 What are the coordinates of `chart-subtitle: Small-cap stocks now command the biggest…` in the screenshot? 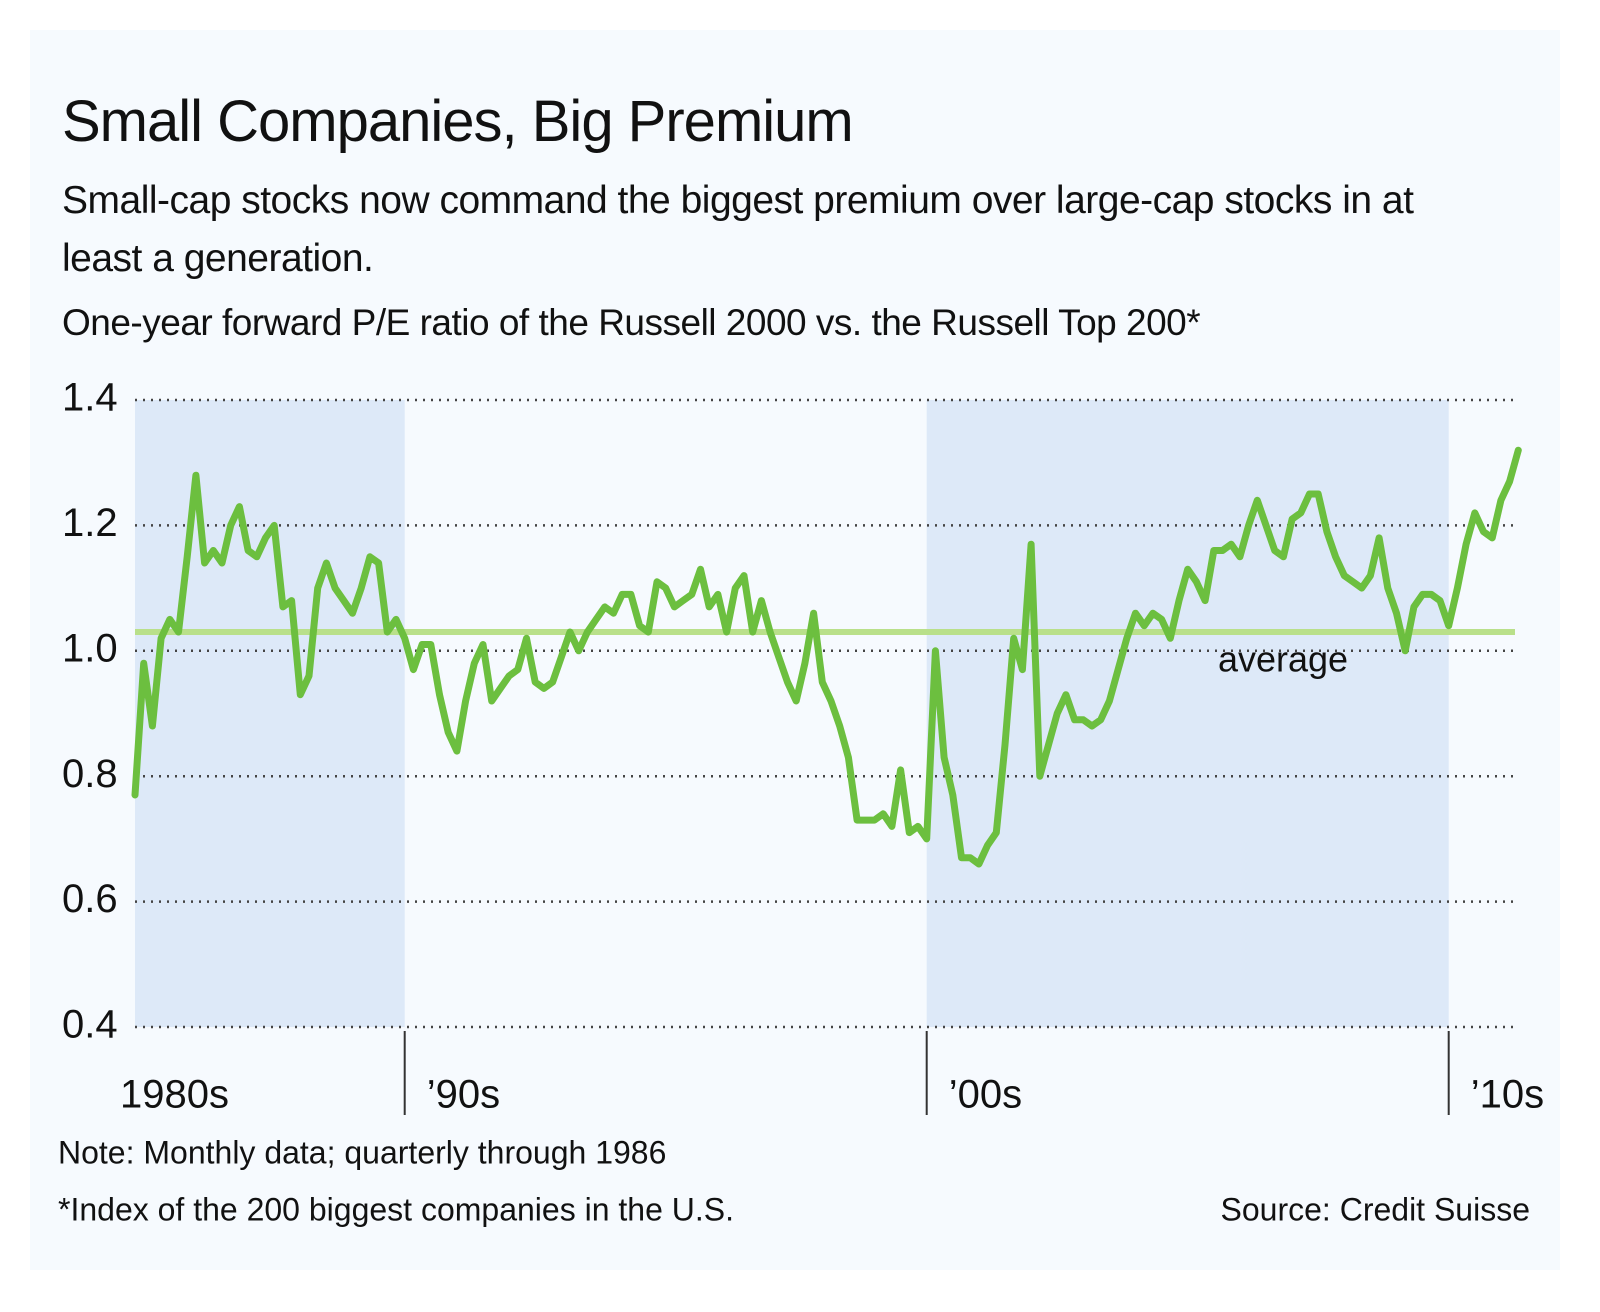 It's located at (738, 229).